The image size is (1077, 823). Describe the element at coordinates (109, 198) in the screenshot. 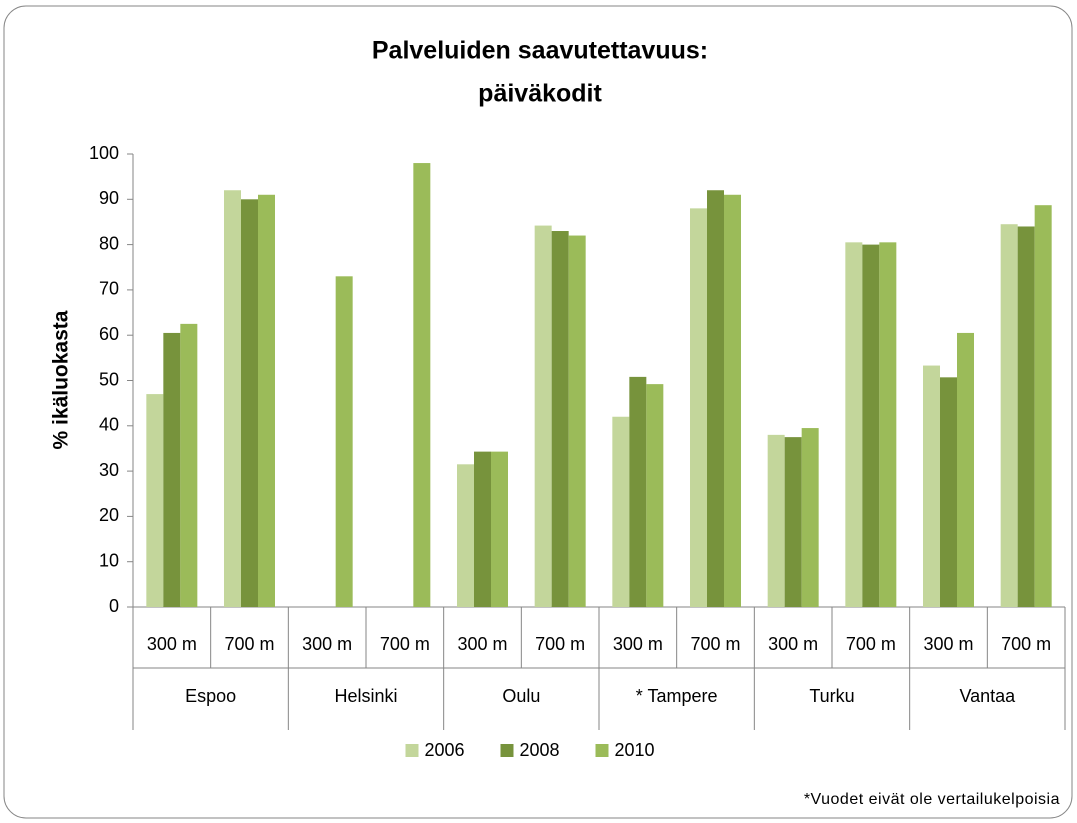

I see `y-tick-label: 90` at that location.